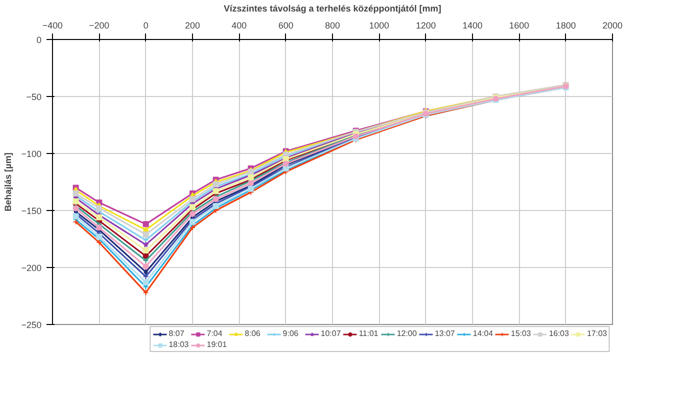 The height and width of the screenshot is (405, 677). Describe the element at coordinates (482, 333) in the screenshot. I see `legend-label: 14:04` at that location.